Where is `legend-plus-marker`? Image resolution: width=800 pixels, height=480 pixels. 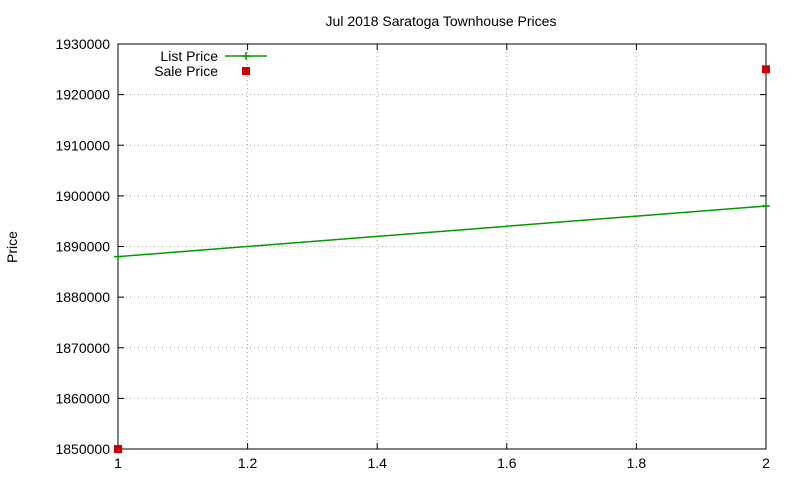 legend-plus-marker is located at coordinates (246, 56).